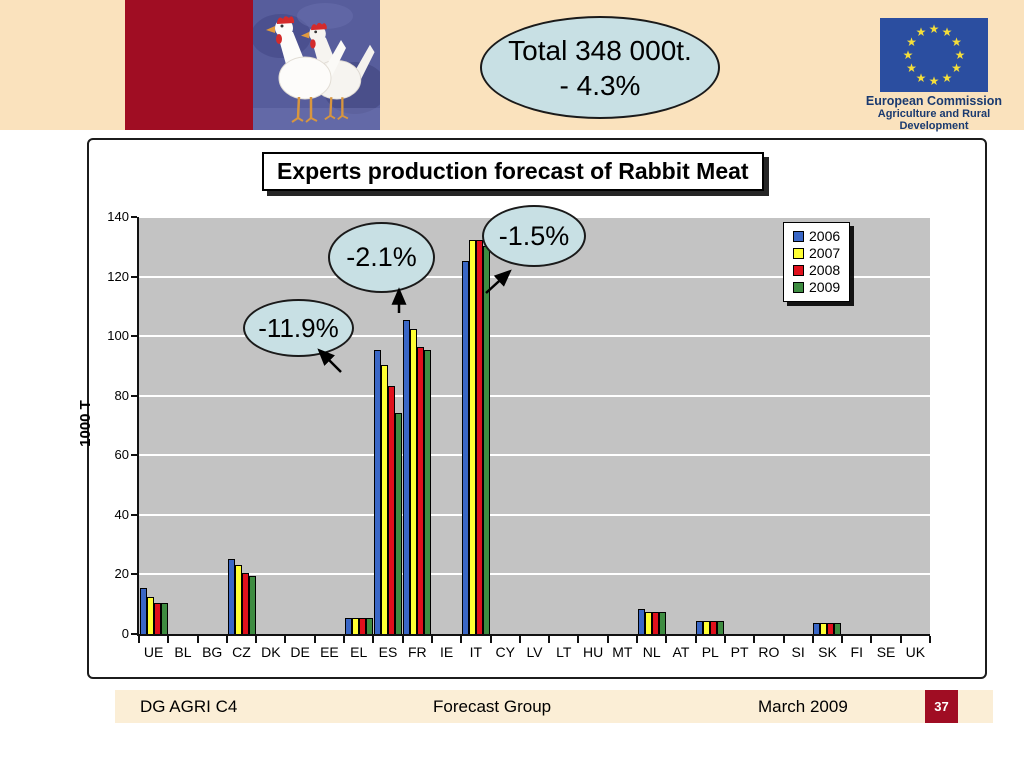 The height and width of the screenshot is (768, 1024). I want to click on footer-right: March 2009, so click(803, 706).